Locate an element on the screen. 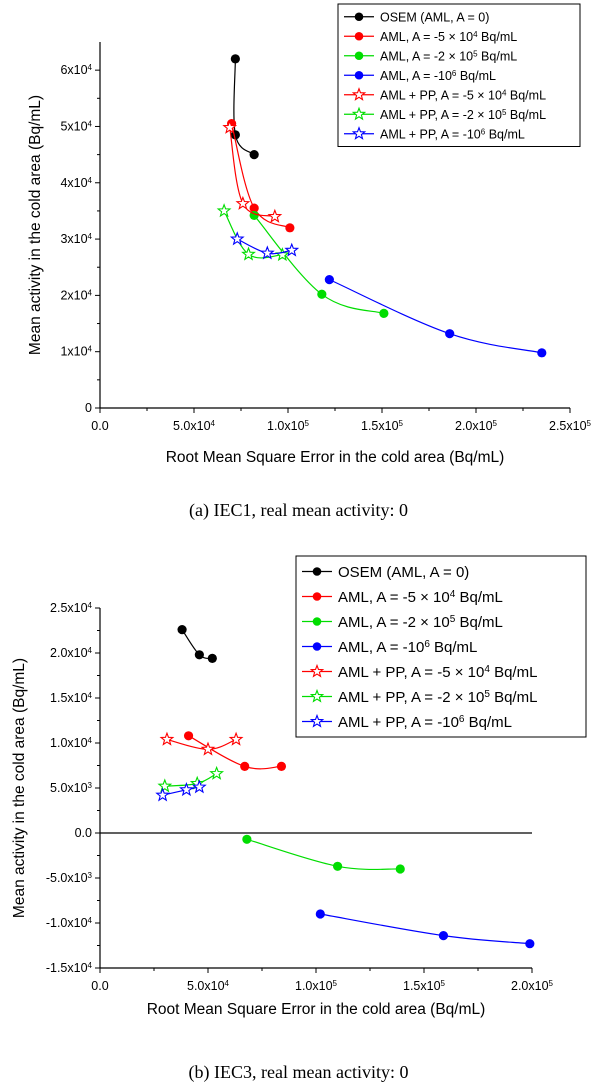 The width and height of the screenshot is (597, 1090). legend-label: AML, A = -5 × 104 Bq/mL is located at coordinates (420, 597).